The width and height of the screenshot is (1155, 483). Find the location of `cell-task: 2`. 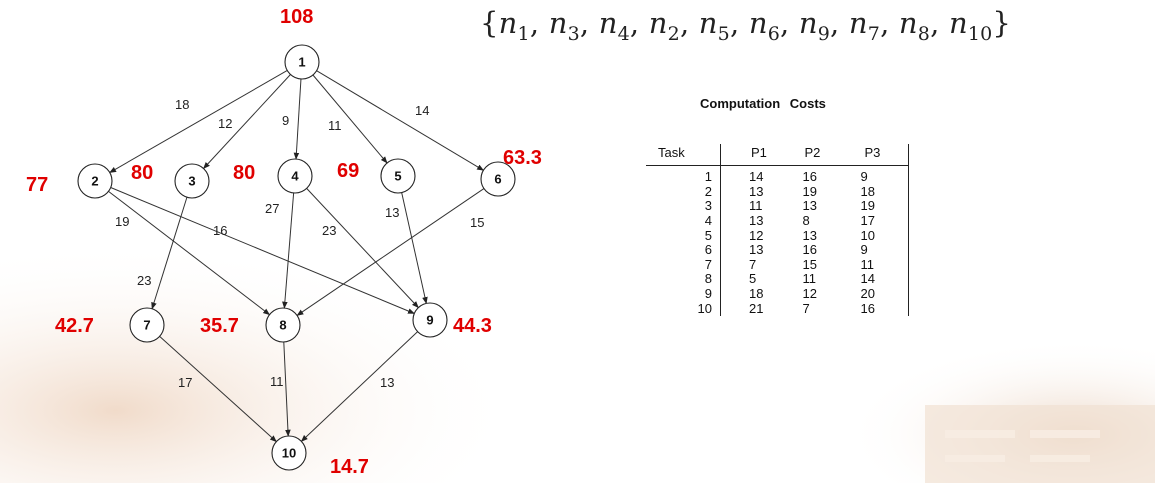

cell-task: 2 is located at coordinates (683, 192).